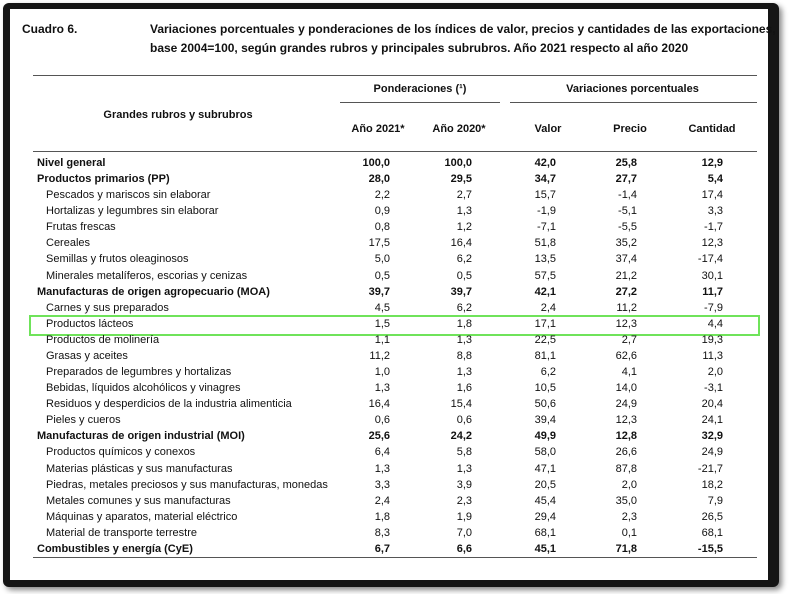 The image size is (800, 594). Describe the element at coordinates (715, 500) in the screenshot. I see `cell: 7,9` at that location.